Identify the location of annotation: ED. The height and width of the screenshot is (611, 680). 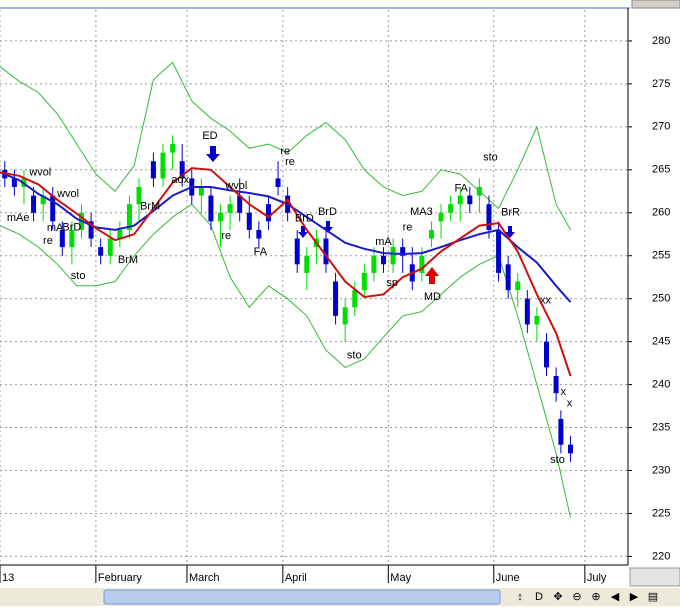
(209, 136).